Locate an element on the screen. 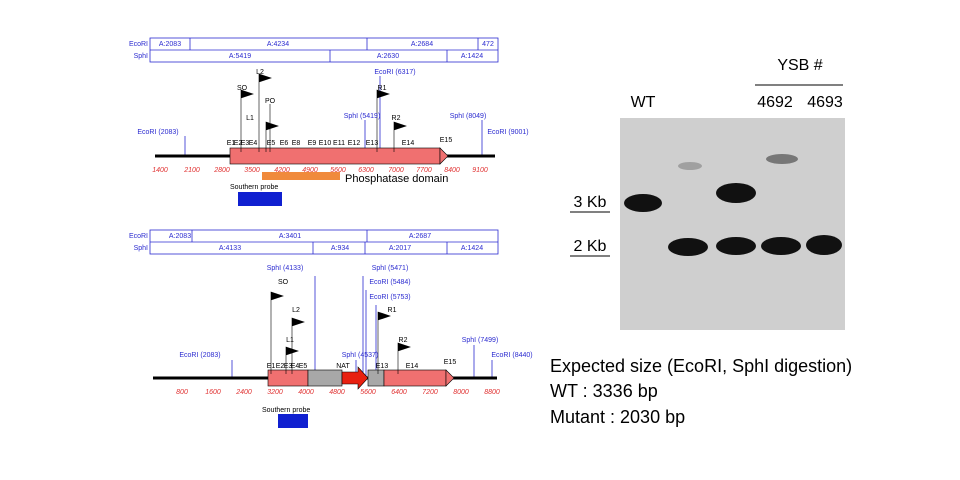 The height and width of the screenshot is (480, 960). marker-label: 2 Kb is located at coordinates (590, 246).